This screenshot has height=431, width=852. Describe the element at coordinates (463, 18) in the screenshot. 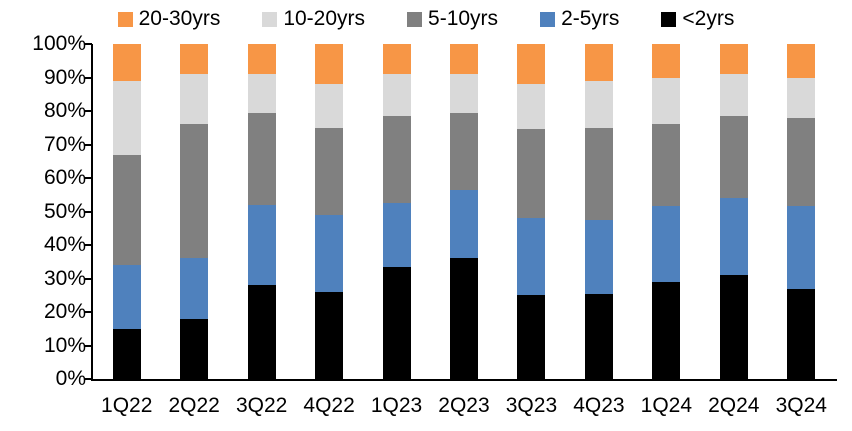

I see `legend-label: 5-10yrs` at that location.